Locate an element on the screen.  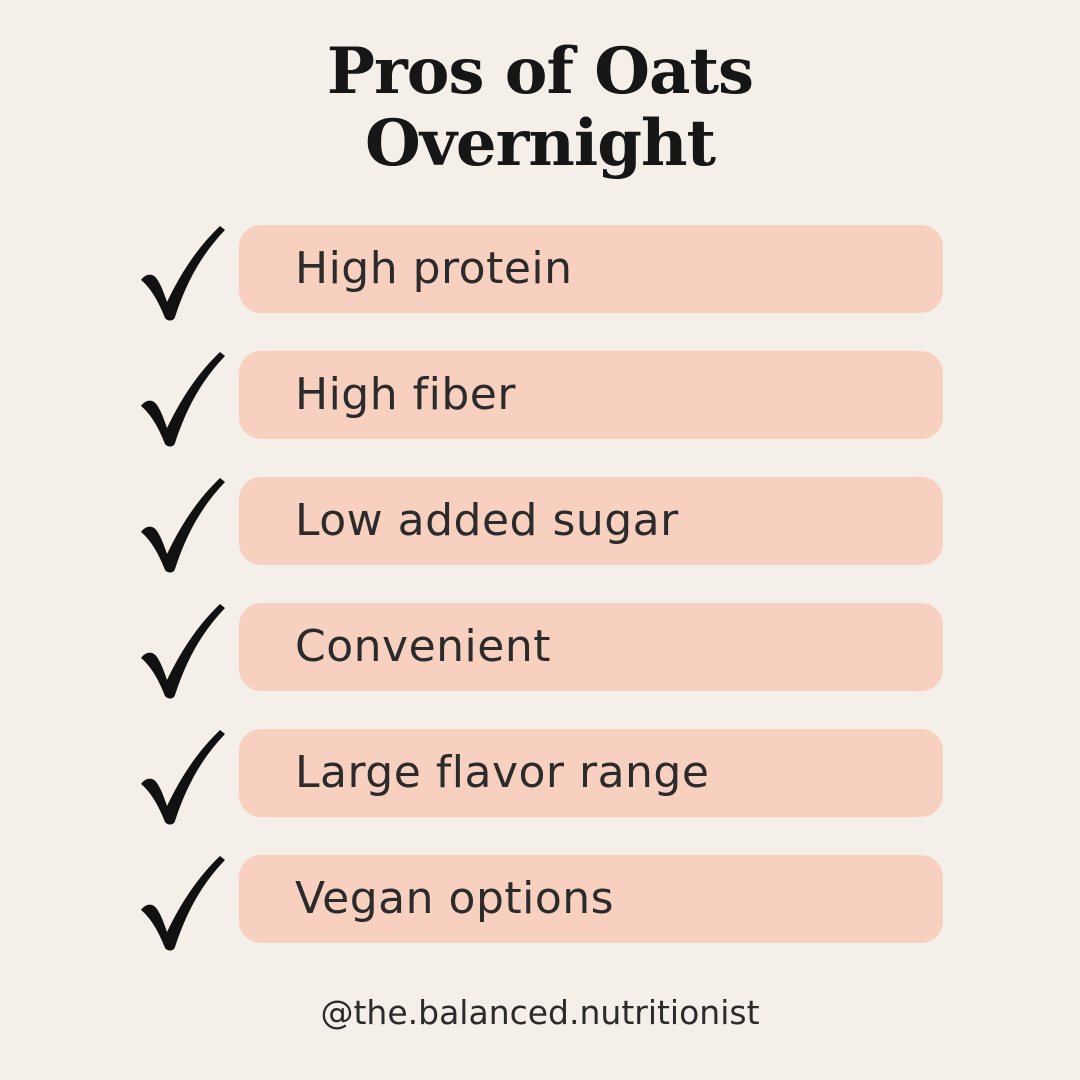
checklist-row: Convenient is located at coordinates (539, 650).